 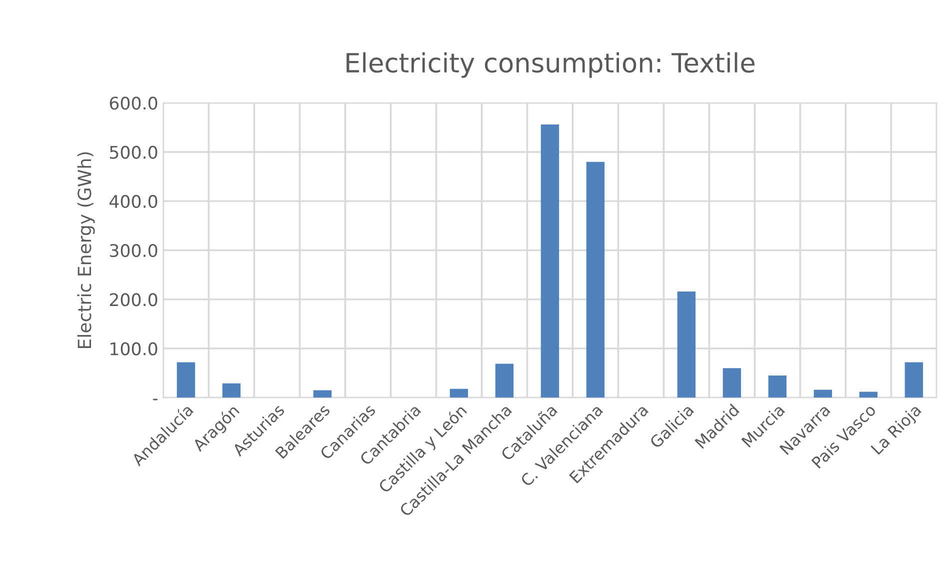 I want to click on chart-title: Electricity consumption: Textile, so click(x=550, y=65).